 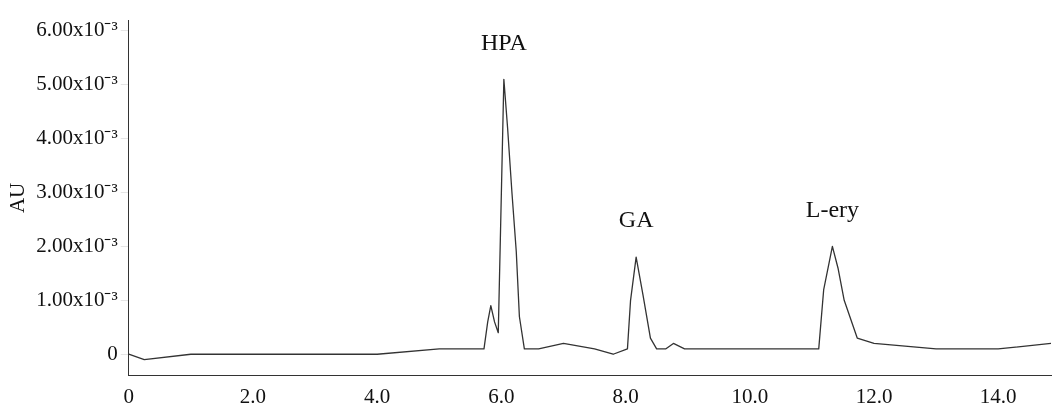 I want to click on y-axis-title: AU, so click(x=17, y=198).